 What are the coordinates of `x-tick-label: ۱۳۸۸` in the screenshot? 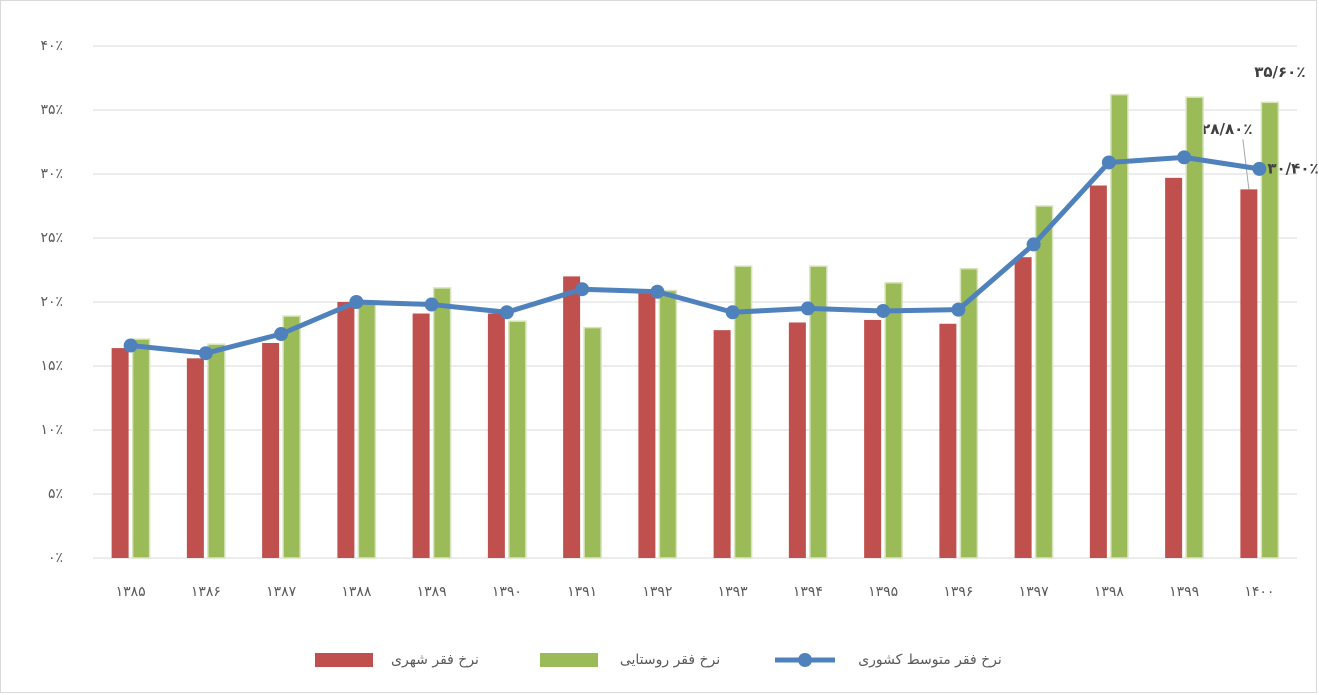 It's located at (356, 592).